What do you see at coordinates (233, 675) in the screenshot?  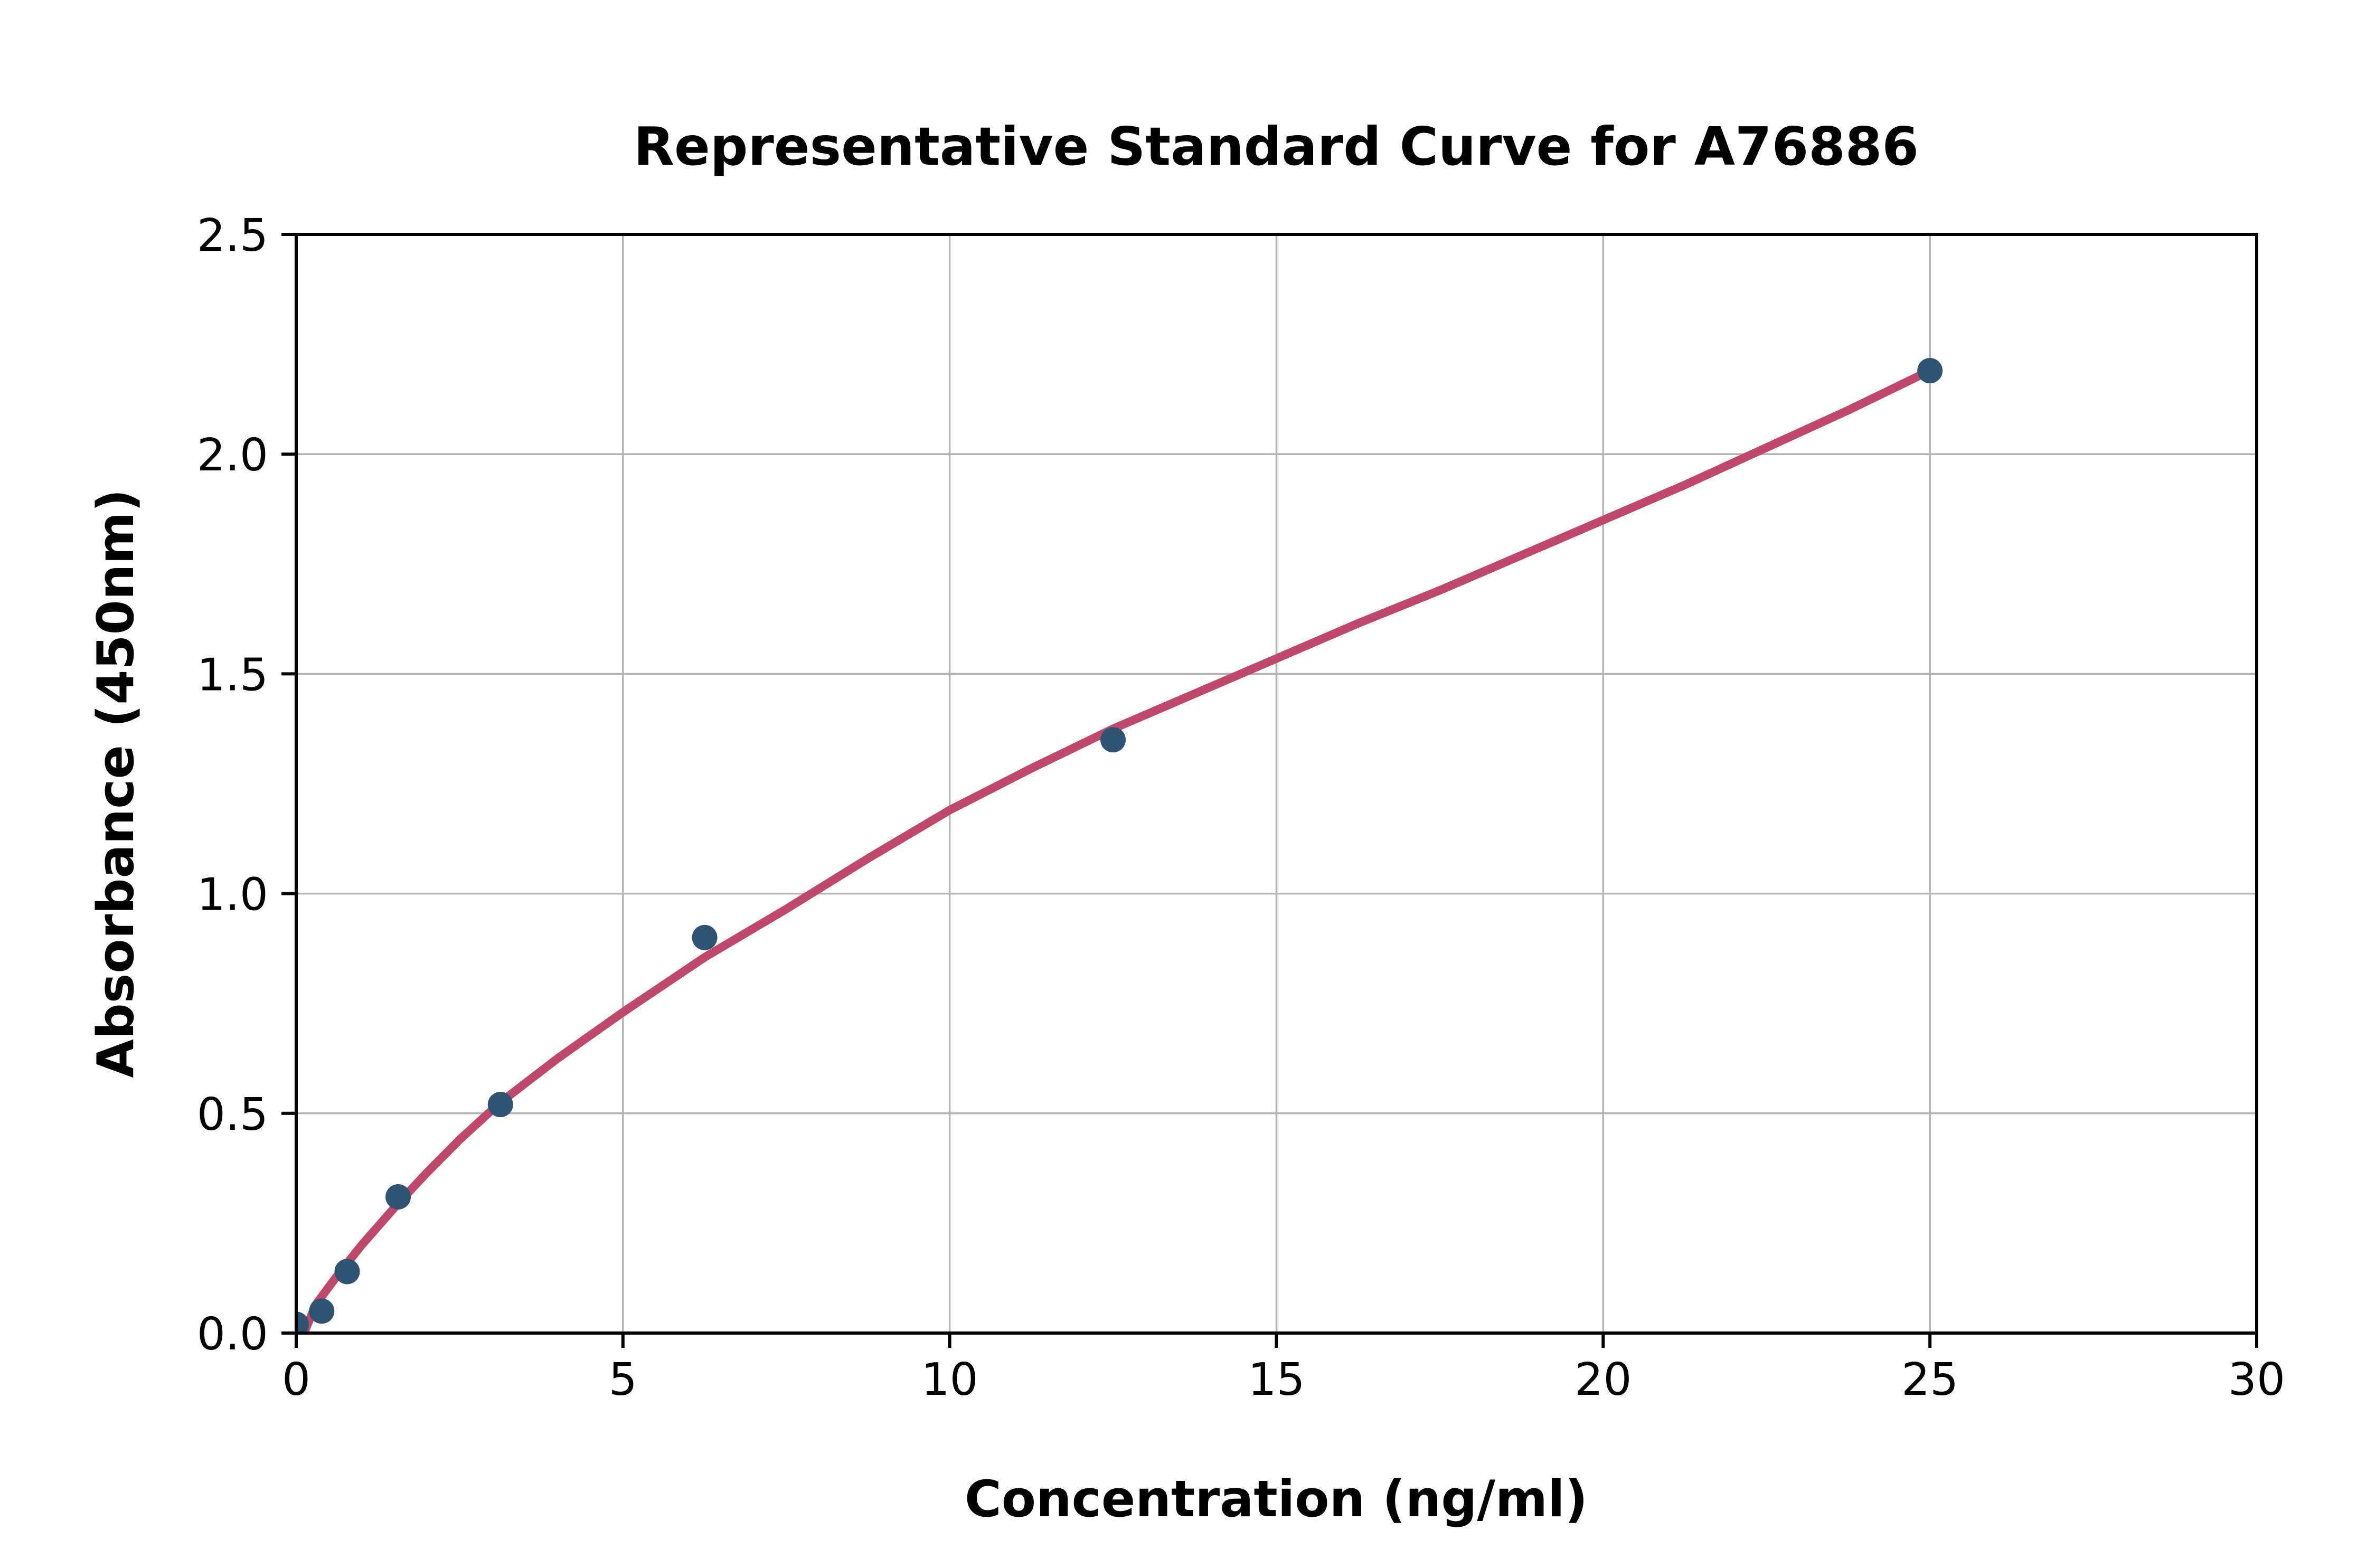 I see `y-tick-label: 1.5` at bounding box center [233, 675].